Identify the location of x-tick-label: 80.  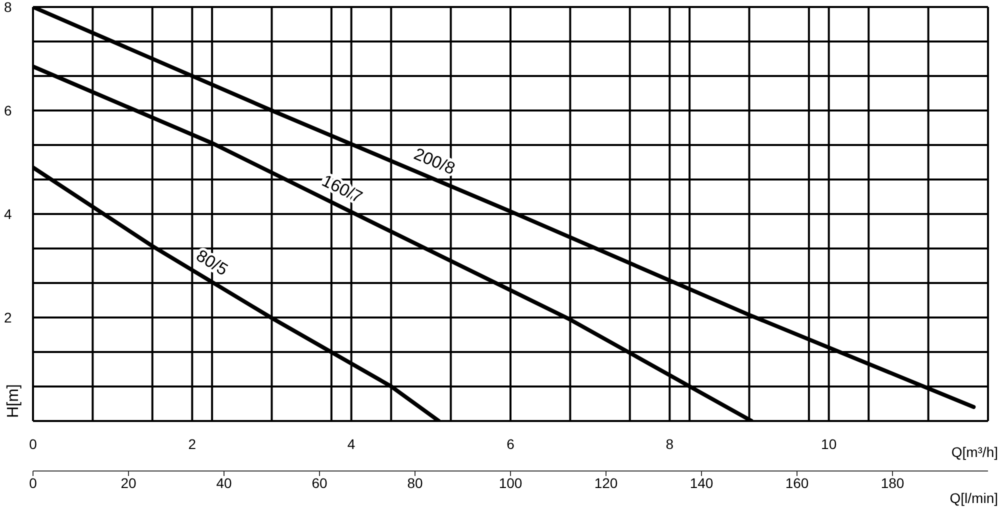
(415, 482).